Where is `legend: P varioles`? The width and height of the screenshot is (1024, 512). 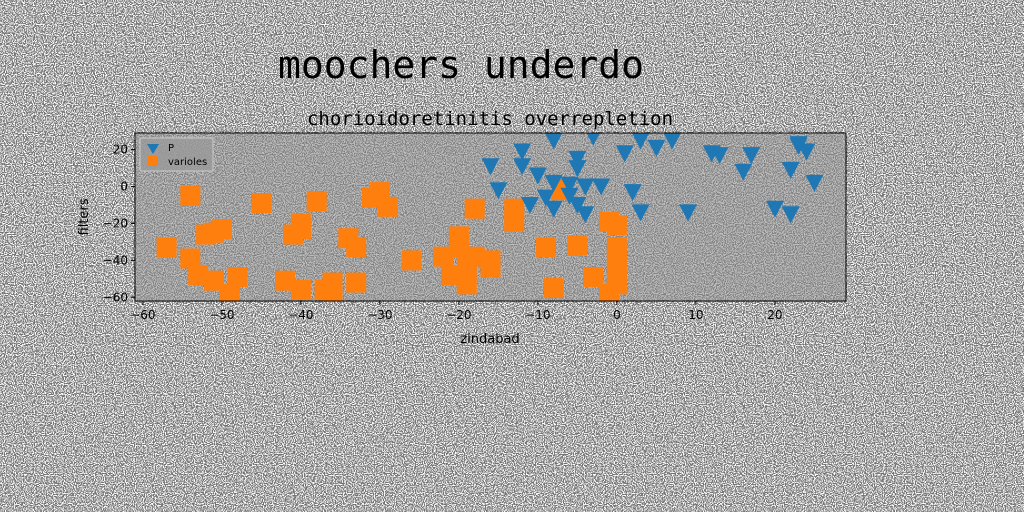
legend: P varioles is located at coordinates (176, 154).